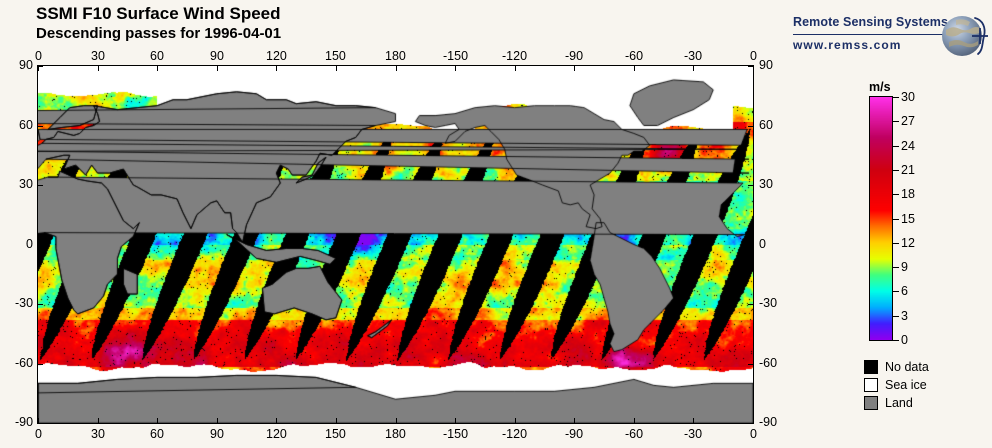  What do you see at coordinates (890, 36) in the screenshot?
I see `brand-logo: Remote Sensing Systems www.remss.com` at bounding box center [890, 36].